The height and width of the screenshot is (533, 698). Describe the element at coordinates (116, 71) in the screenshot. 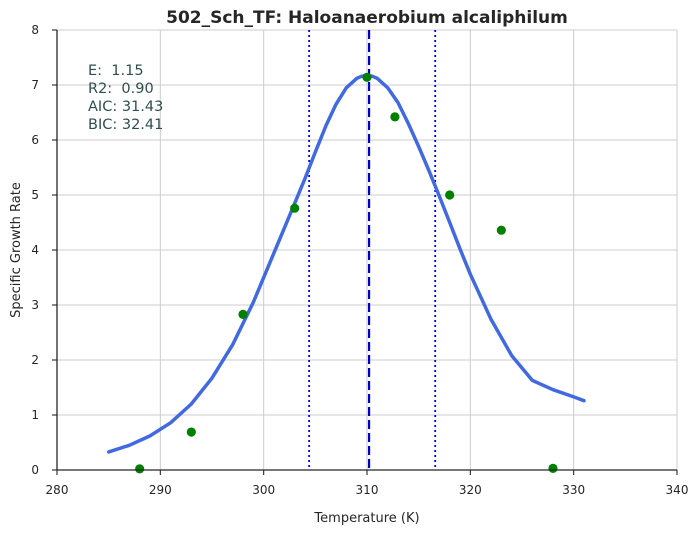

I see `stat-e: E: 1.15` at that location.